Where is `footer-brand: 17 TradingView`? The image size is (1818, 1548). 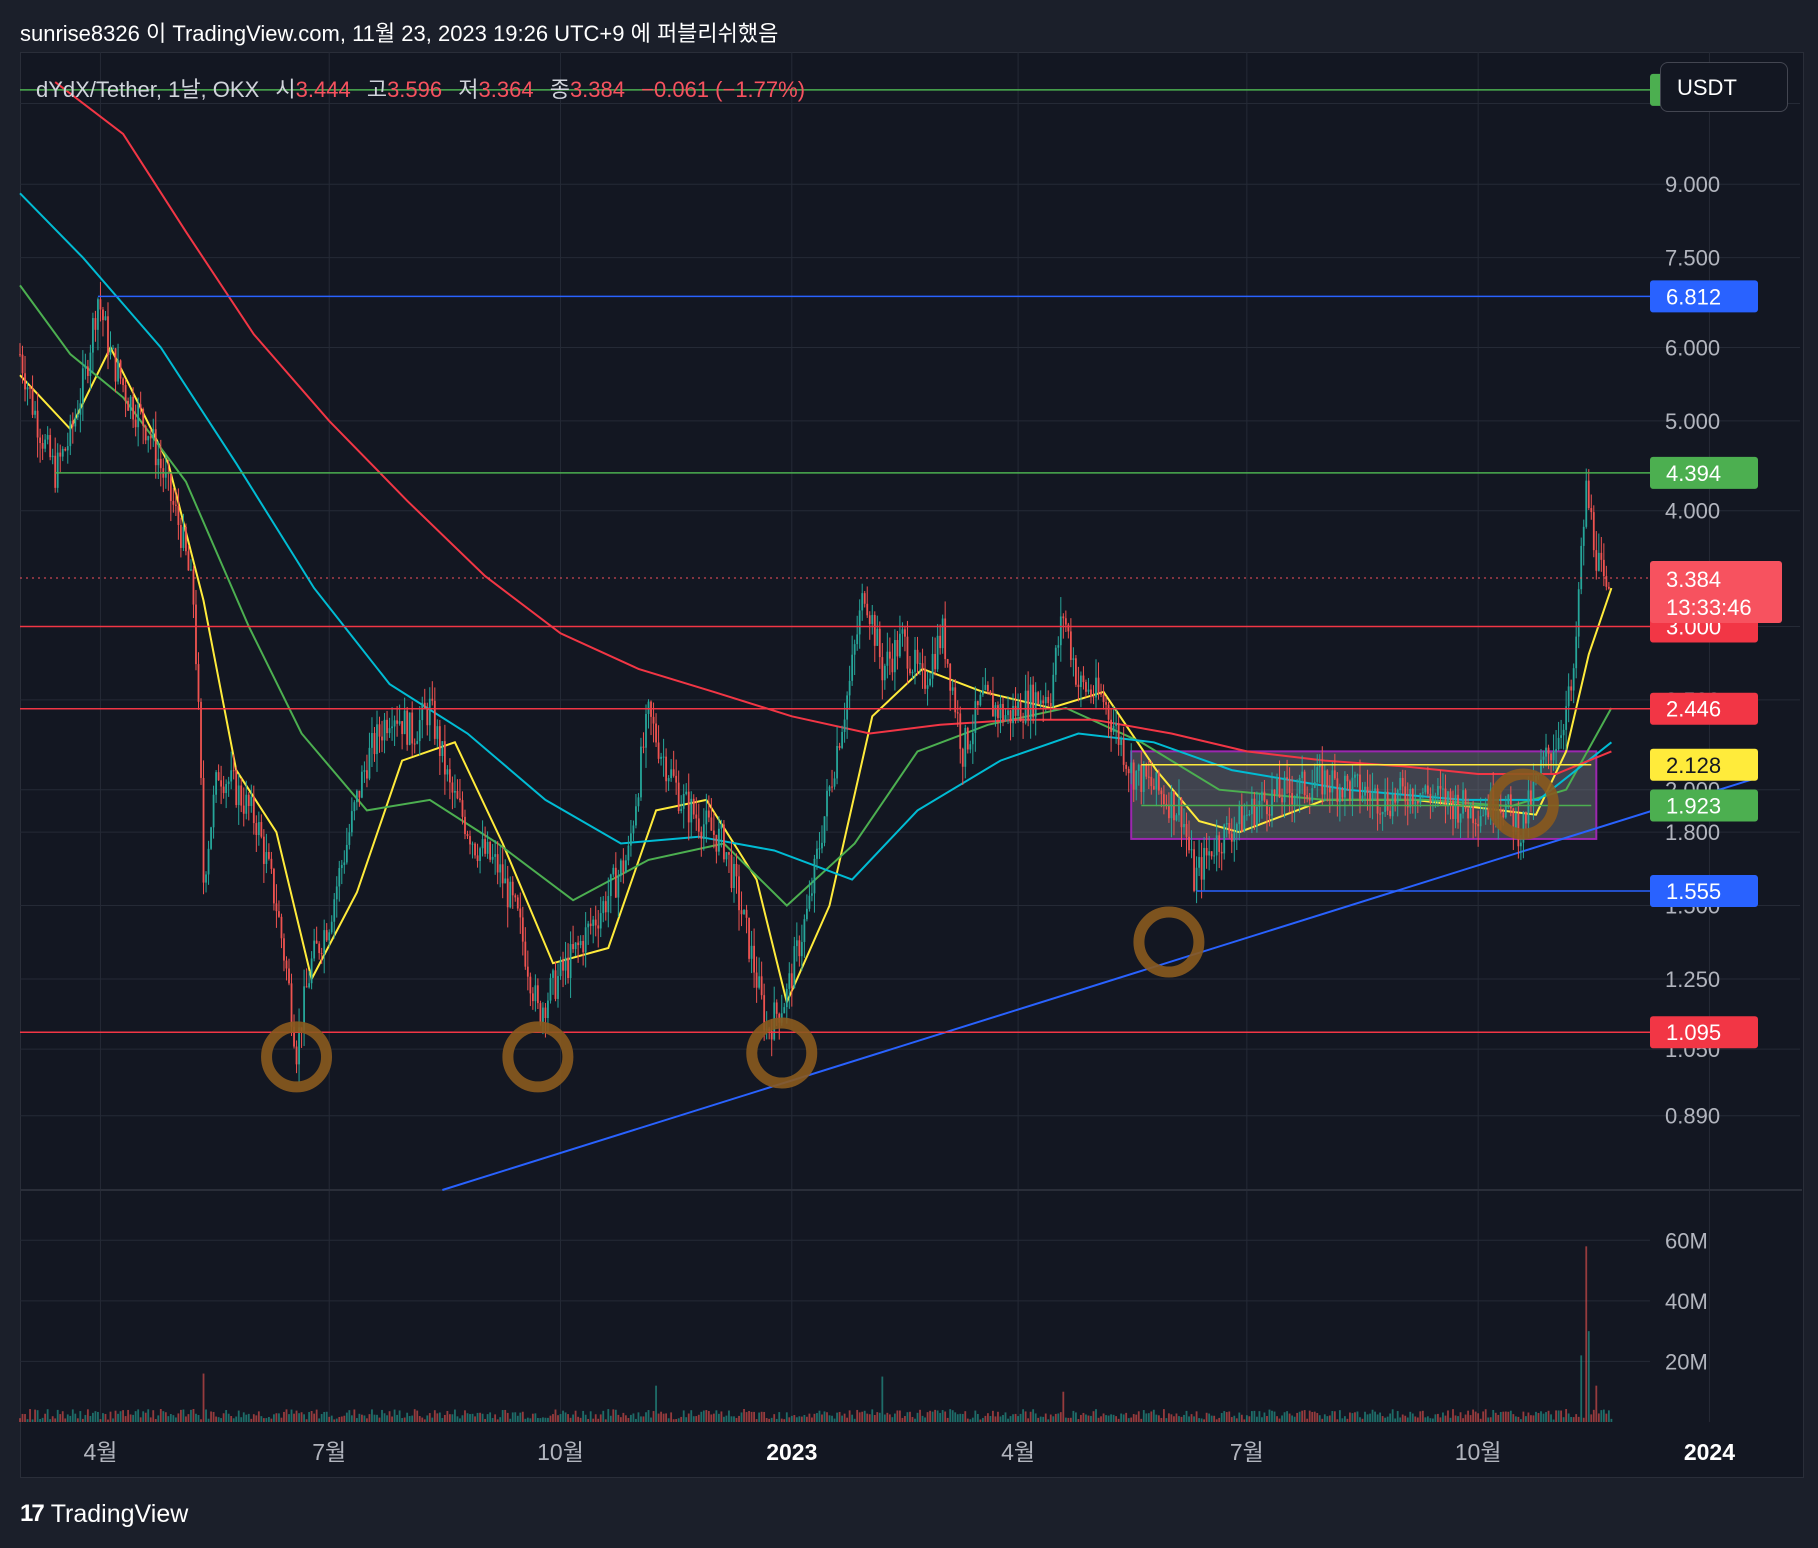 footer-brand: 17 TradingView is located at coordinates (104, 1514).